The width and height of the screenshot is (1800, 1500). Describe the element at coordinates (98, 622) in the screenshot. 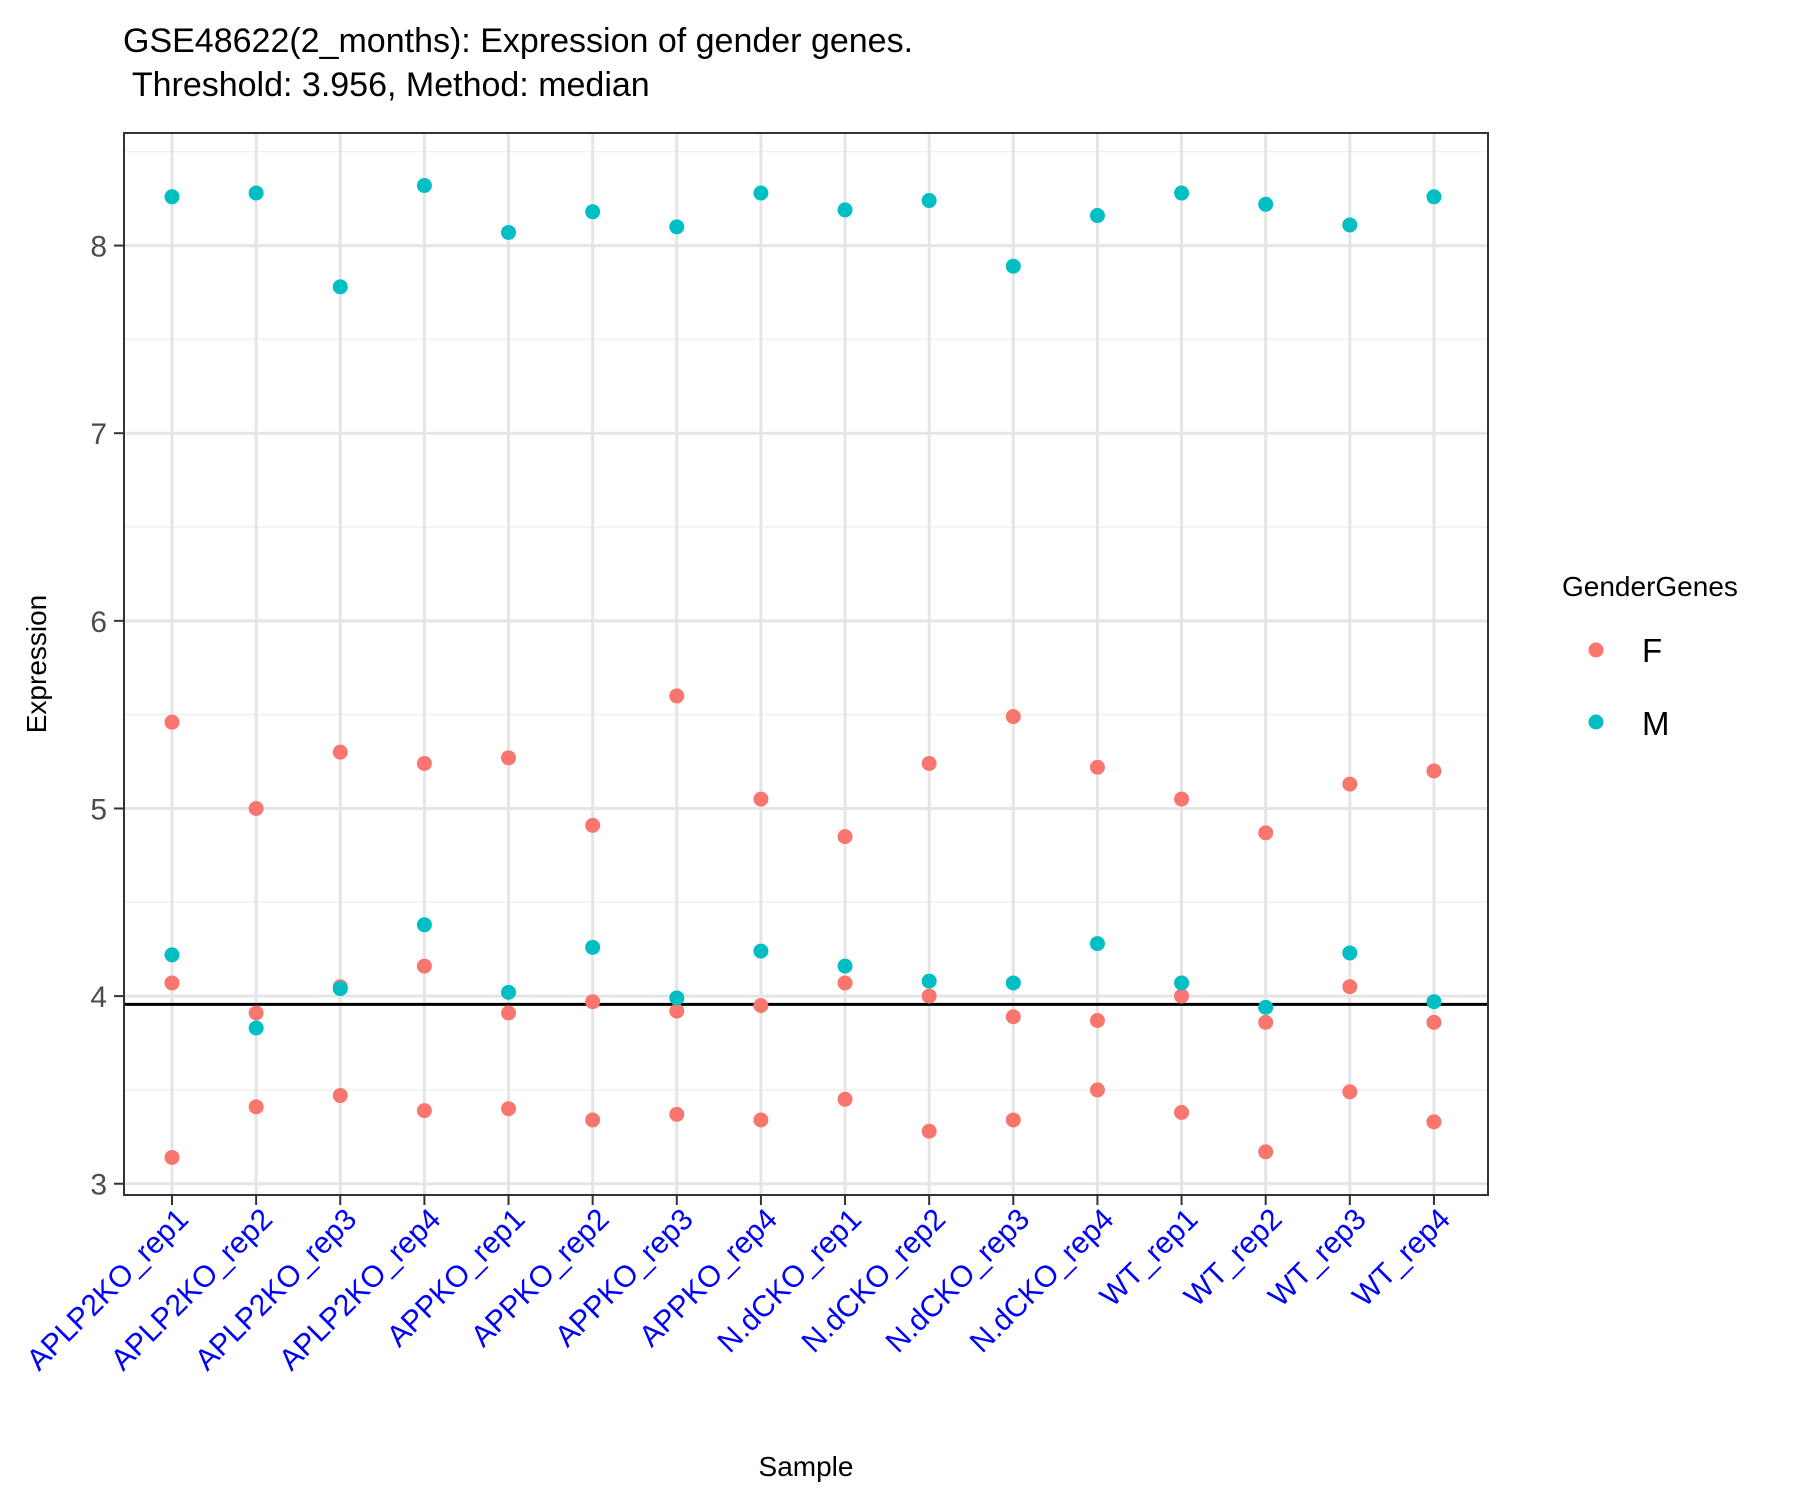

I see `y-tick-label: 6` at that location.